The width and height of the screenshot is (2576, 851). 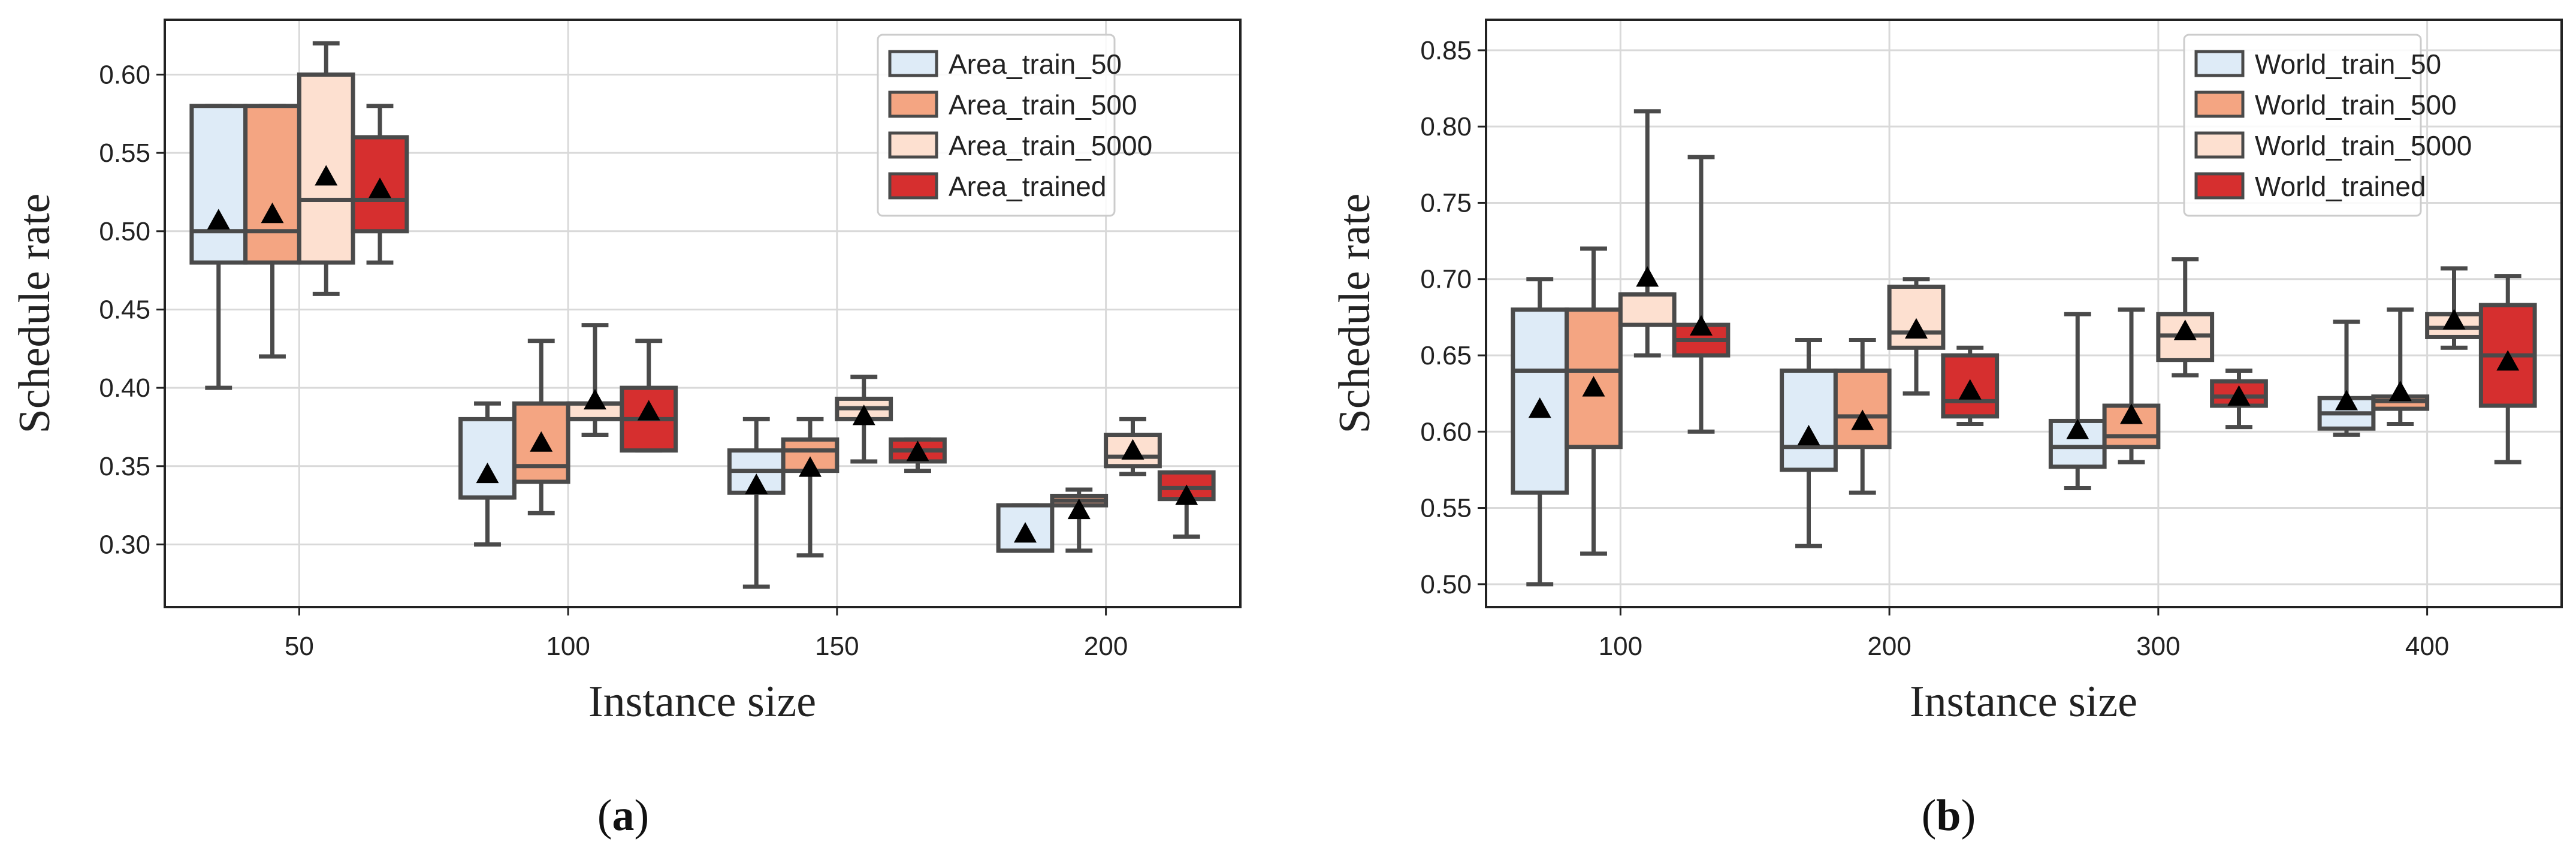 What do you see at coordinates (1446, 126) in the screenshot?
I see `y-tick-label: 0.80` at bounding box center [1446, 126].